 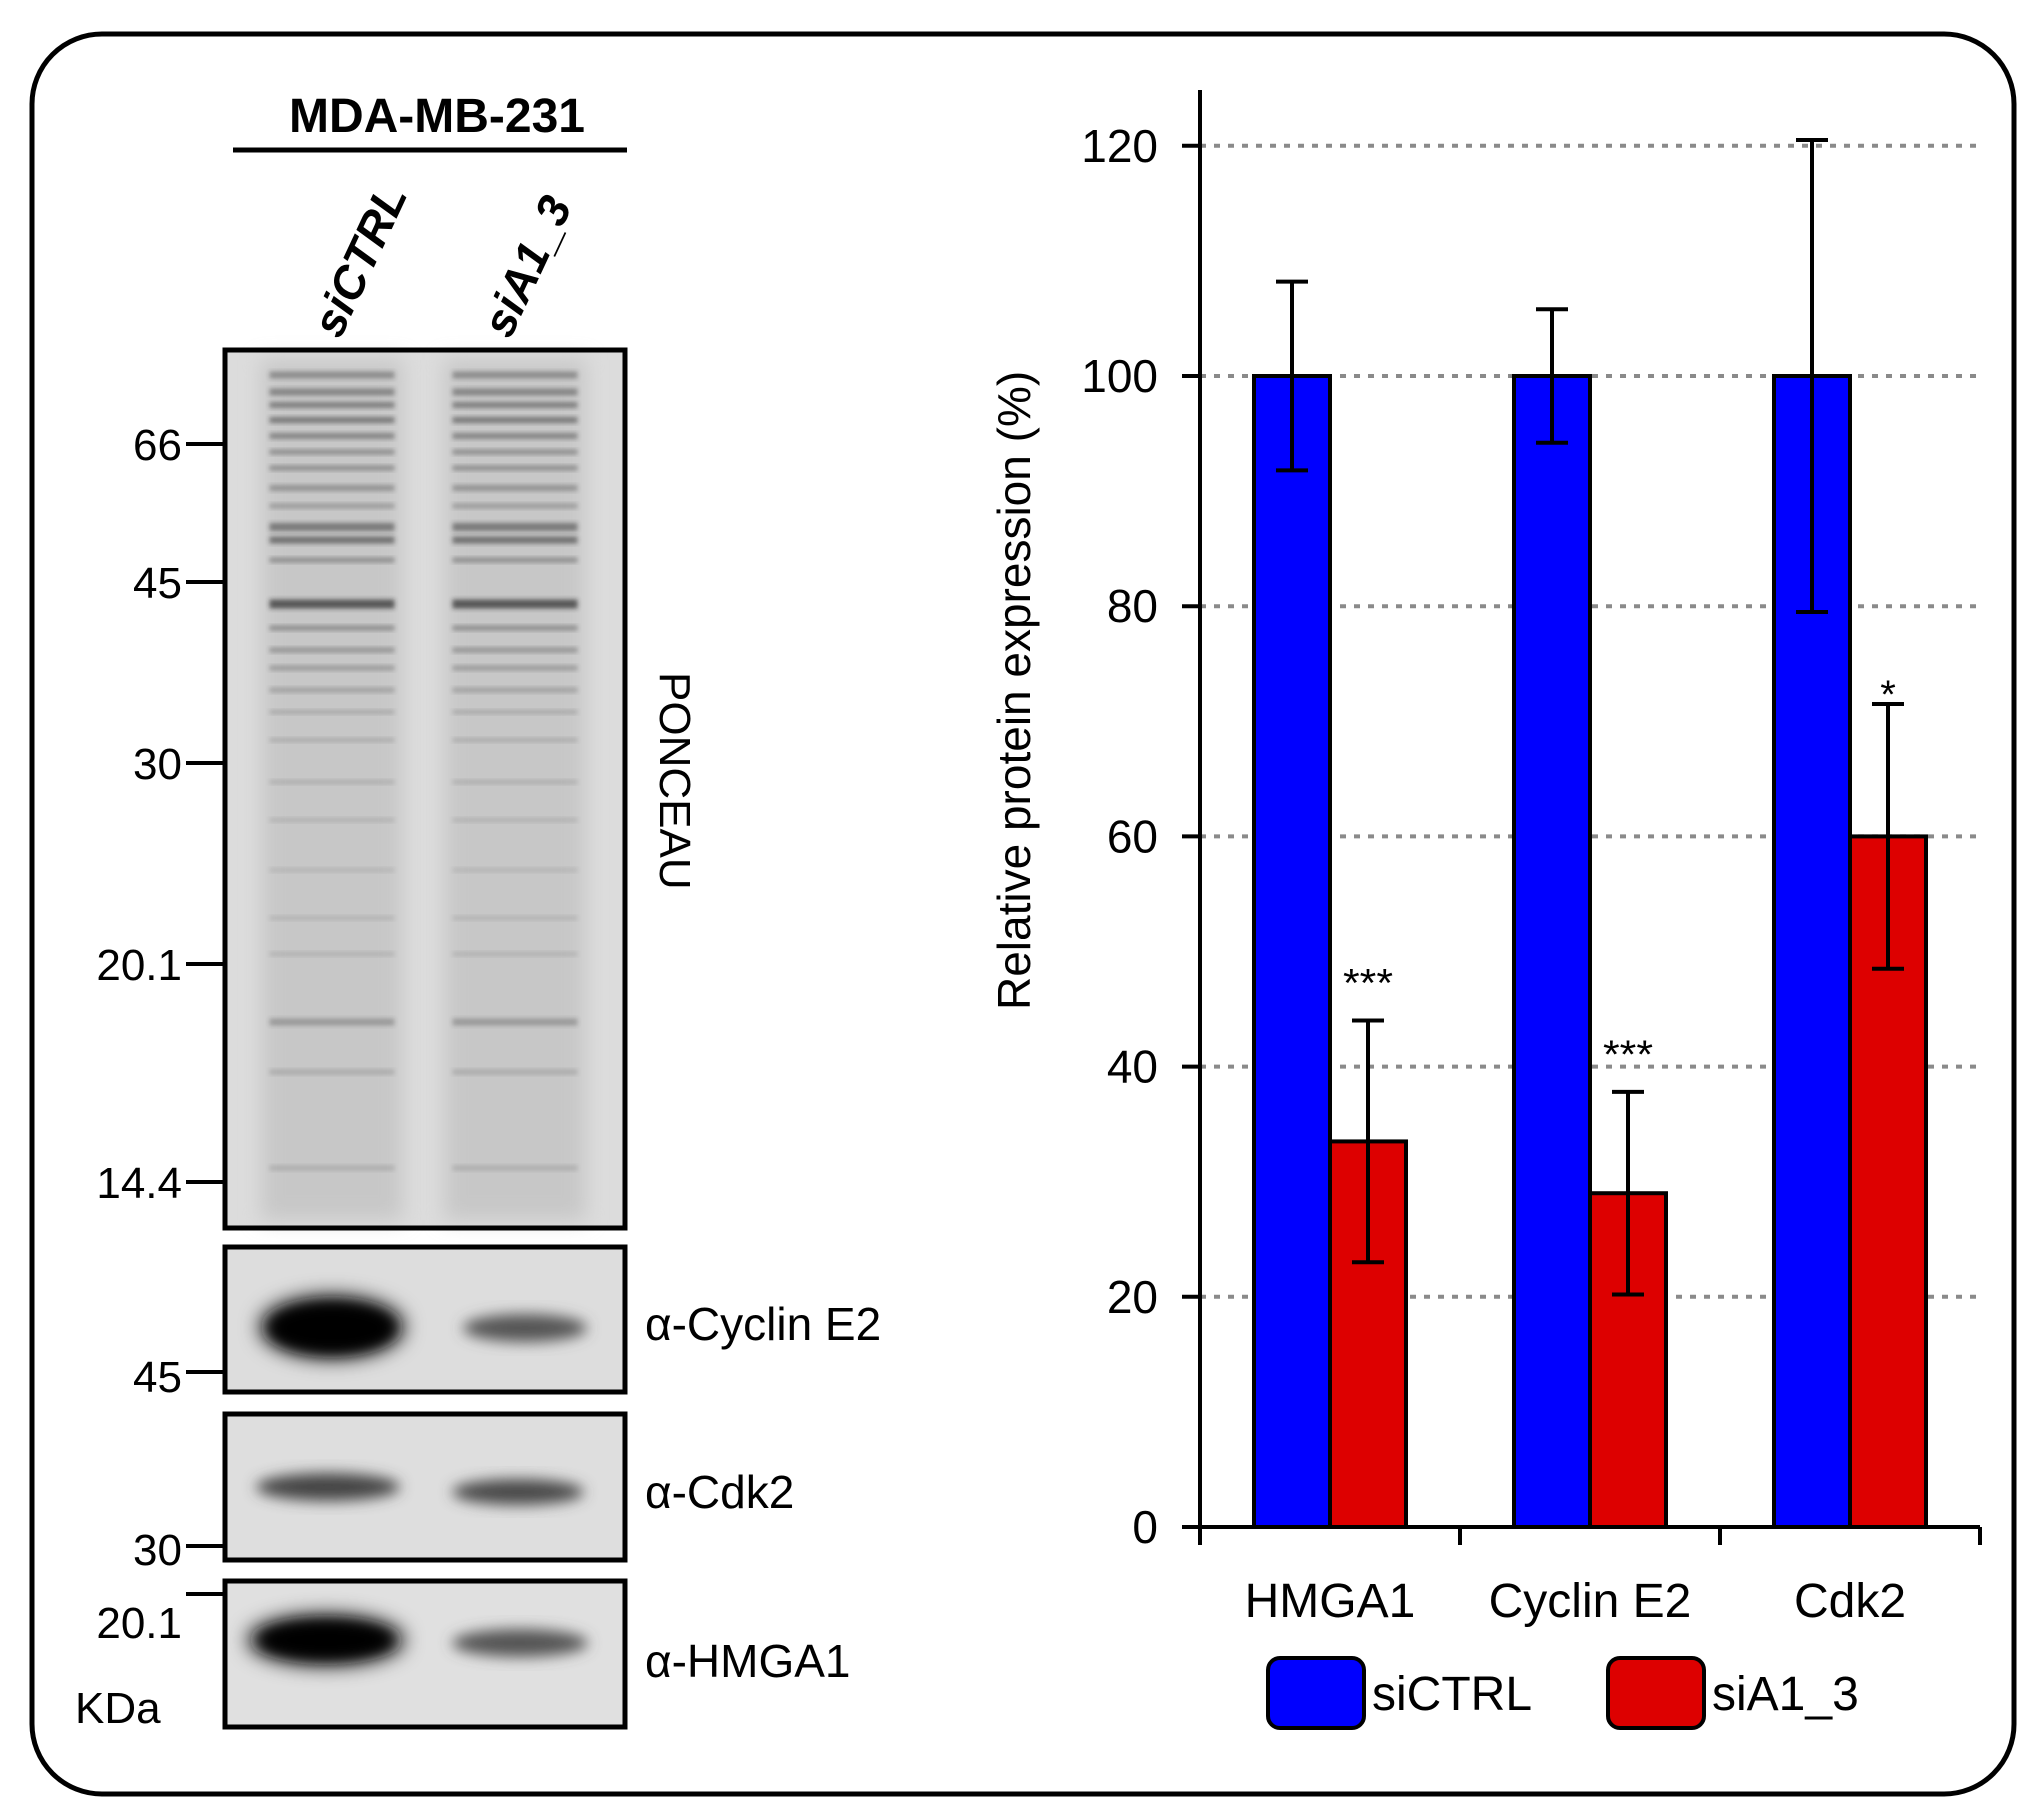 What do you see at coordinates (1562, 1693) in the screenshot?
I see `chart-legend: siCTRL siA1_3` at bounding box center [1562, 1693].